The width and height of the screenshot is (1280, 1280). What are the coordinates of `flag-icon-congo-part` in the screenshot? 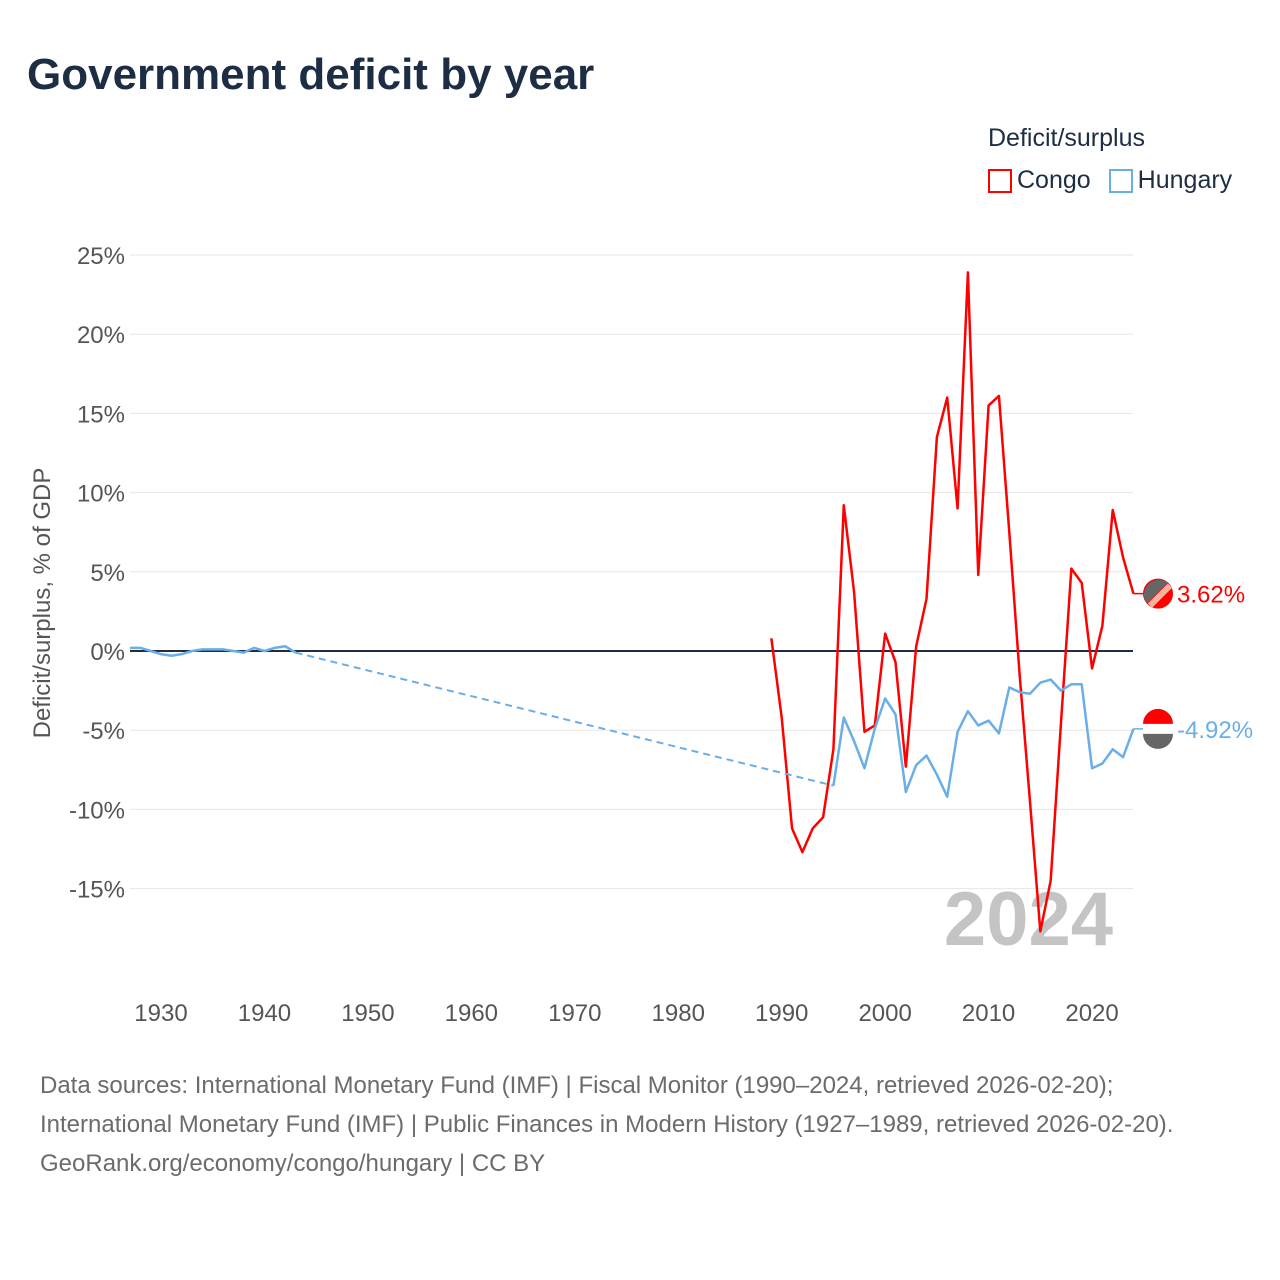 It's located at (1156, 591).